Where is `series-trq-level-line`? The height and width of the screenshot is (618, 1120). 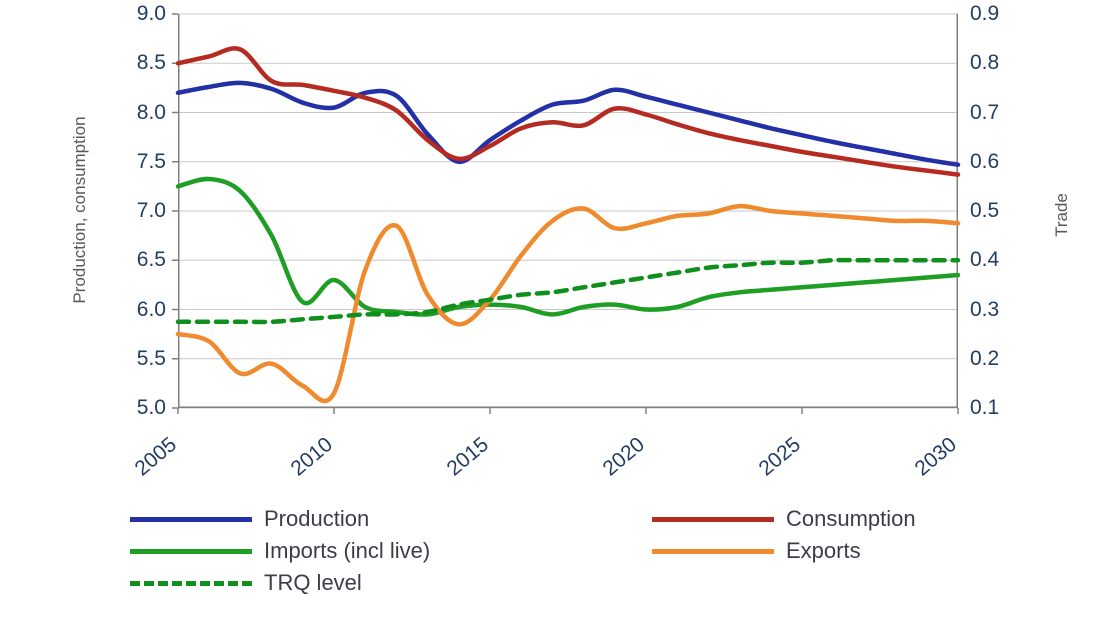
series-trq-level-line is located at coordinates (568, 291).